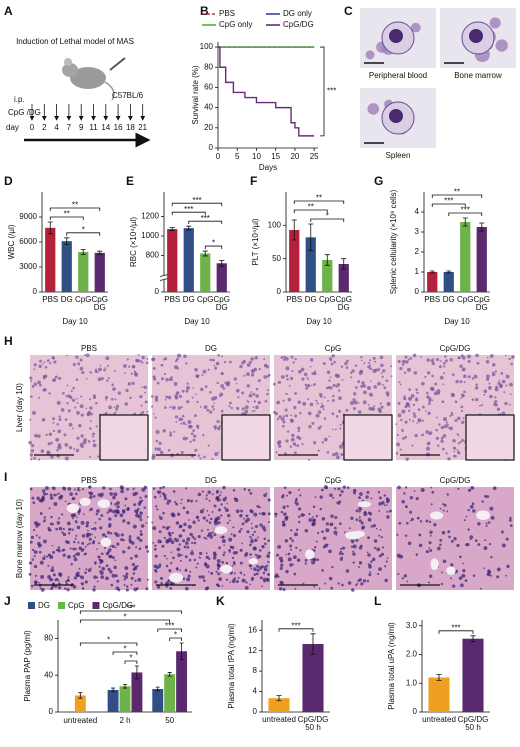 Image resolution: width=520 pixels, height=747 pixels. I want to click on fat-vacuole, so click(73, 508).